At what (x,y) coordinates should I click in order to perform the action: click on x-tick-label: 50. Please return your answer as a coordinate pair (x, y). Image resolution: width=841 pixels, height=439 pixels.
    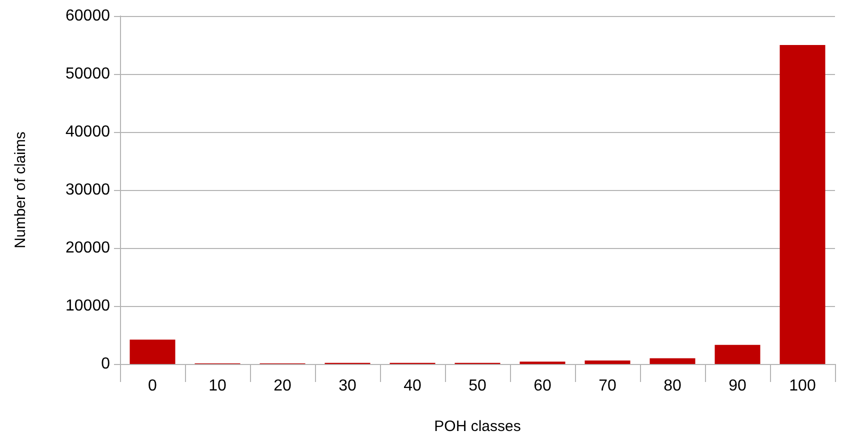
    Looking at the image, I should click on (477, 386).